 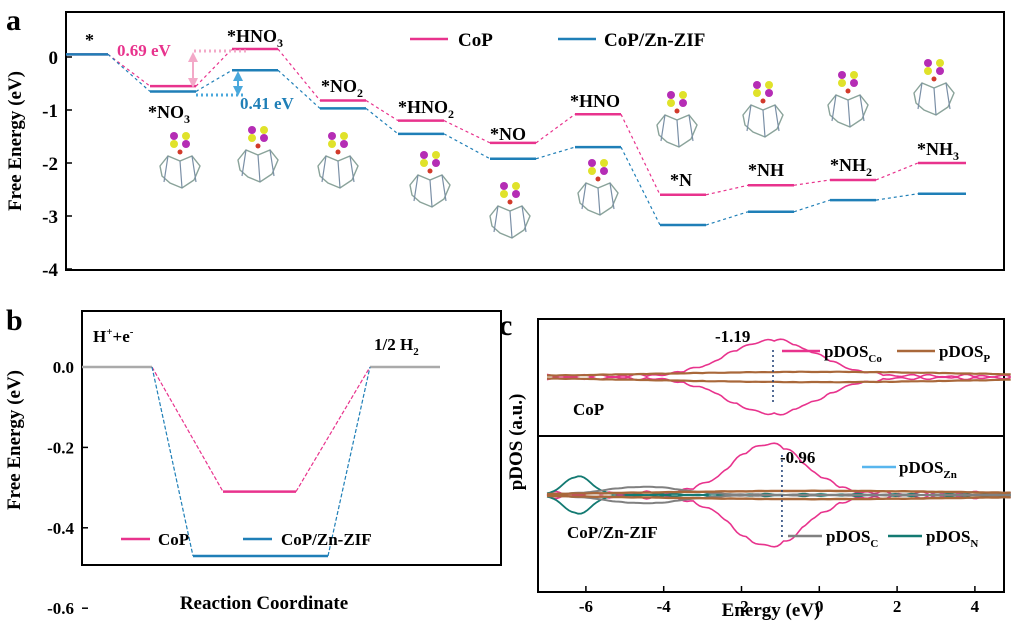 I want to click on panel-b-label: b, so click(x=14, y=320).